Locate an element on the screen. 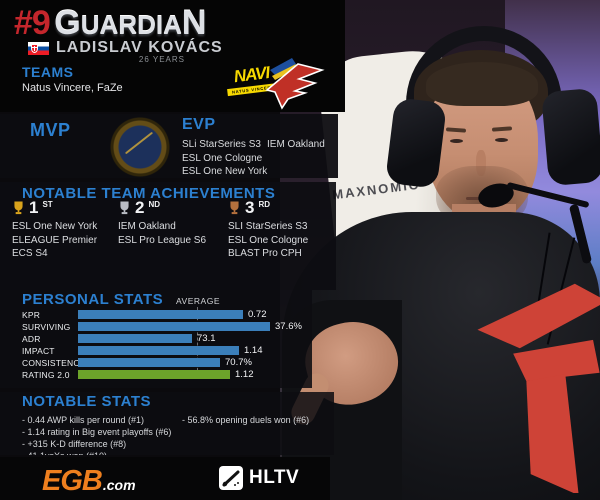 The image size is (600, 500). flag-crest is located at coordinates (34, 48).